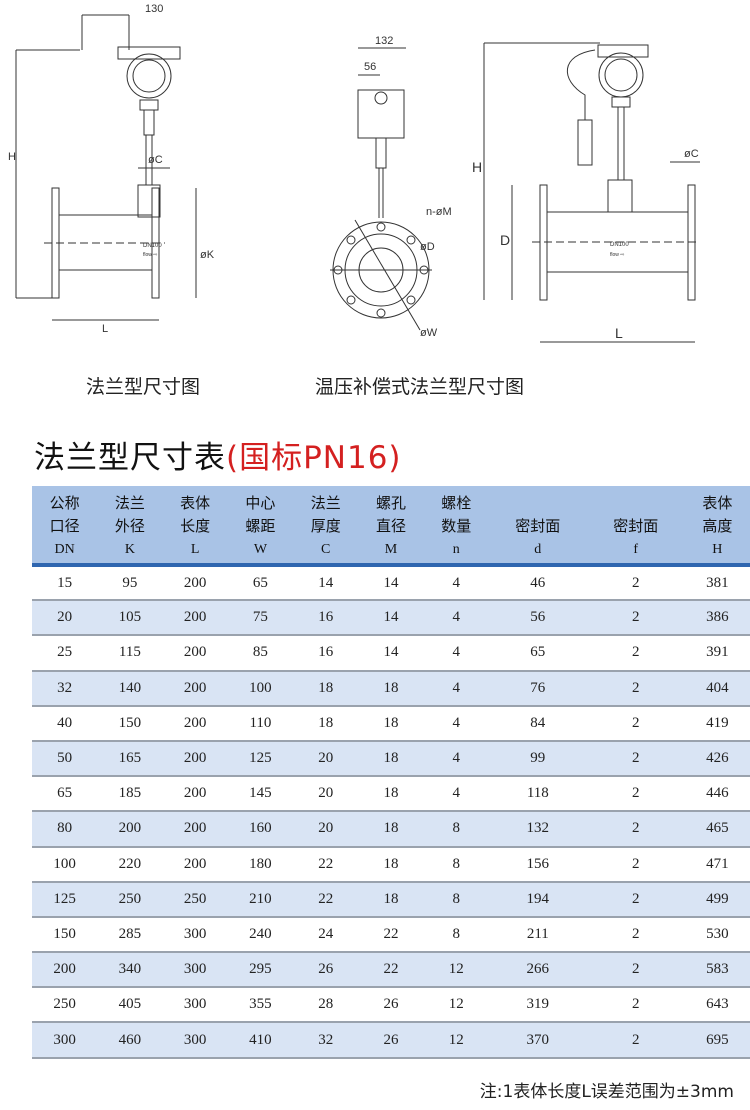 The image size is (750, 1110). What do you see at coordinates (619, 245) in the screenshot?
I see `svg-text: DN100` at bounding box center [619, 245].